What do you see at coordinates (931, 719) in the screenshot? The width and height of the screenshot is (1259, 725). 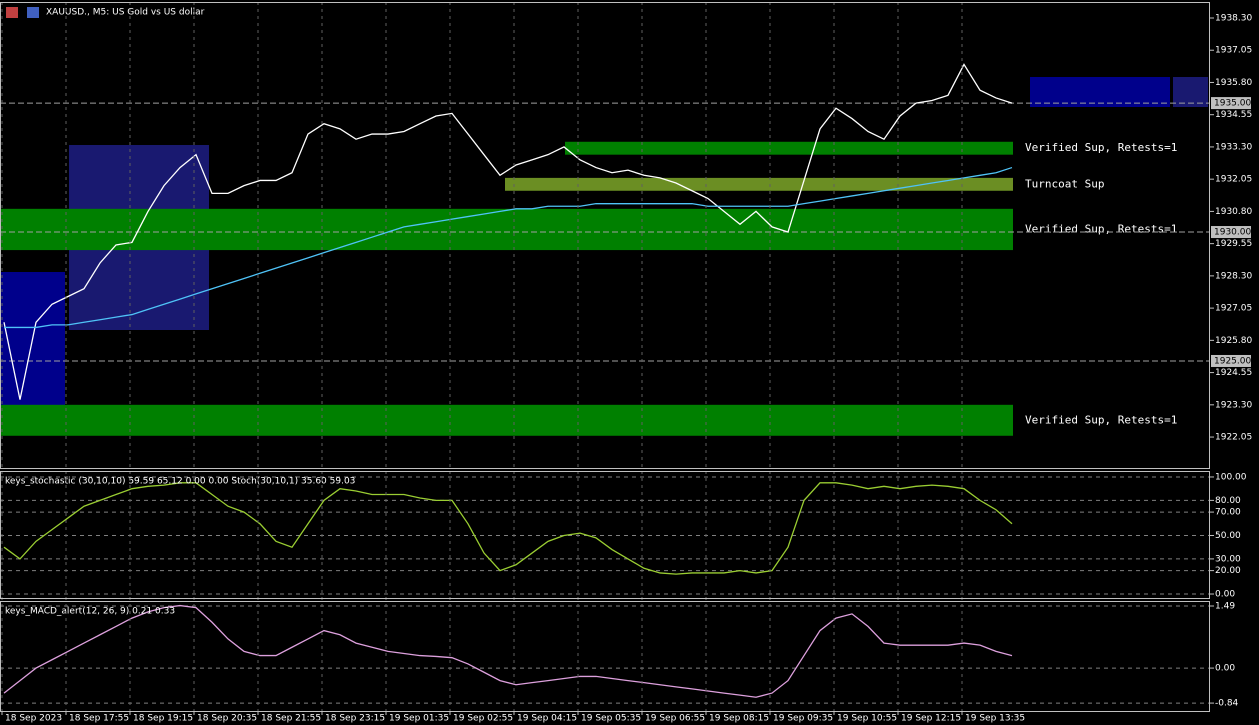 I see `x-tick-label: 19 Sep 12:15` at bounding box center [931, 719].